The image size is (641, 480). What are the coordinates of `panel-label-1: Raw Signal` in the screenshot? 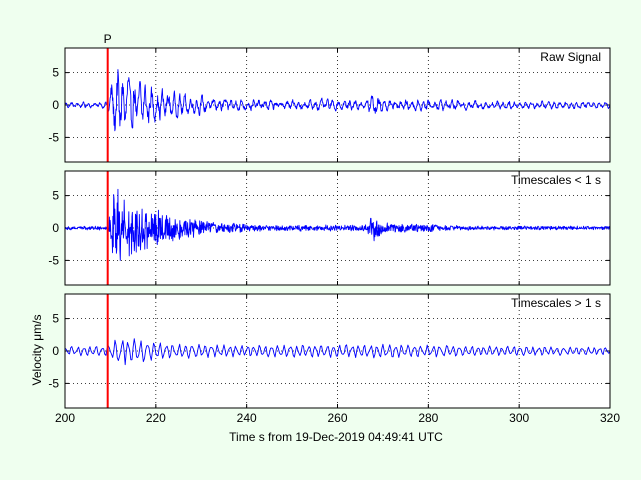 It's located at (570, 57).